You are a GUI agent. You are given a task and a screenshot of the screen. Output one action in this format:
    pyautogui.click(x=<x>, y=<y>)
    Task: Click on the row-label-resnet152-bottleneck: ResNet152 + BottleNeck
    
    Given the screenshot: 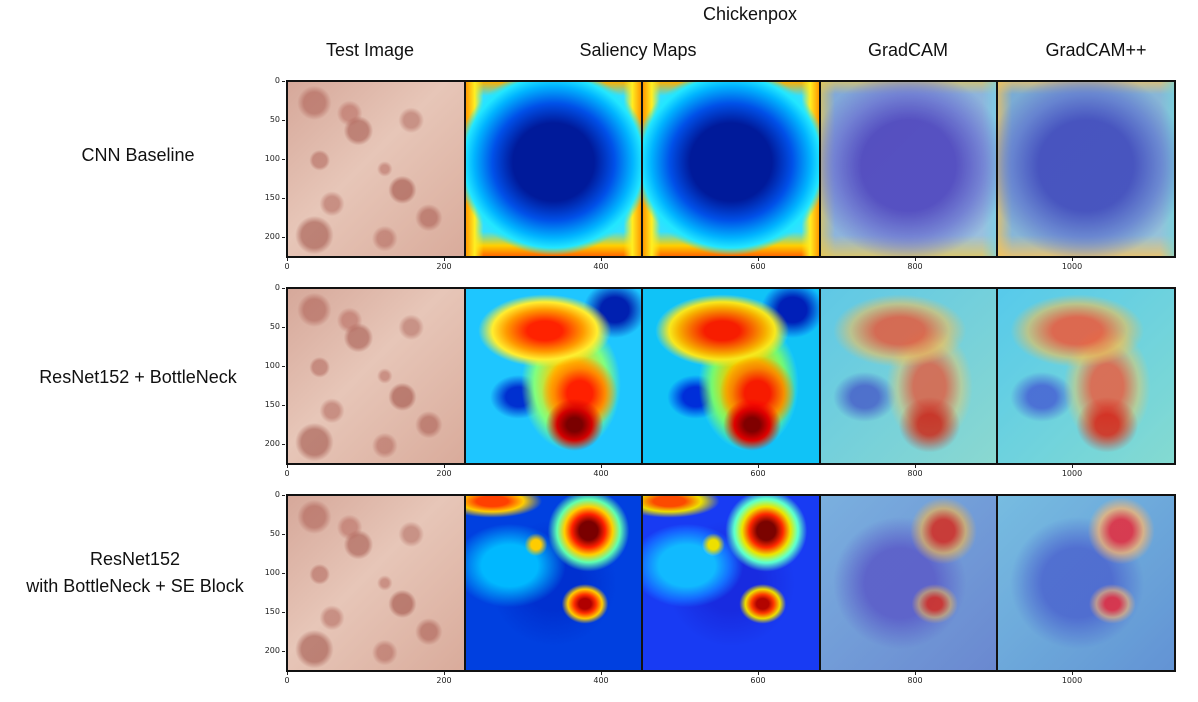 What is the action you would take?
    pyautogui.click(x=138, y=377)
    